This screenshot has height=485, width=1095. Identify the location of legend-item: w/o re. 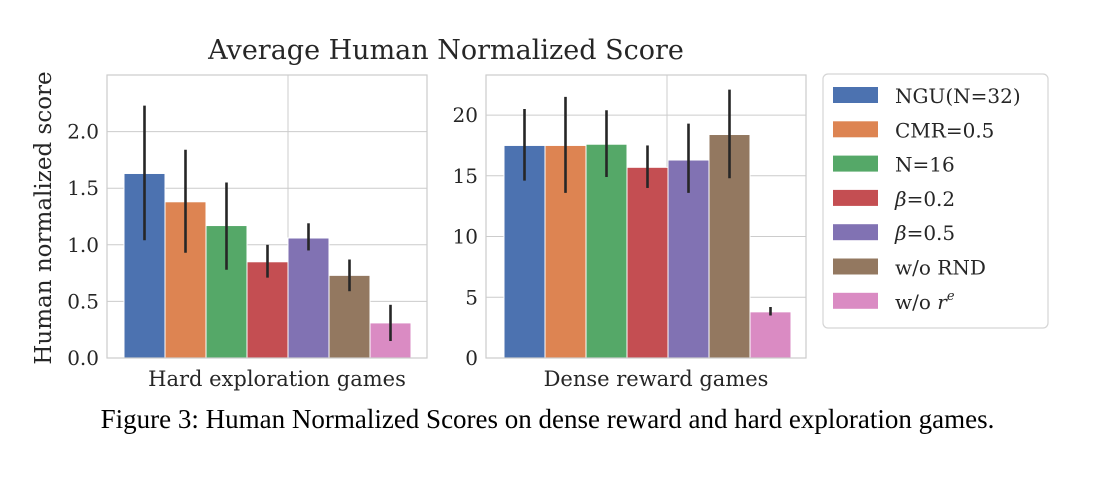
(894, 301).